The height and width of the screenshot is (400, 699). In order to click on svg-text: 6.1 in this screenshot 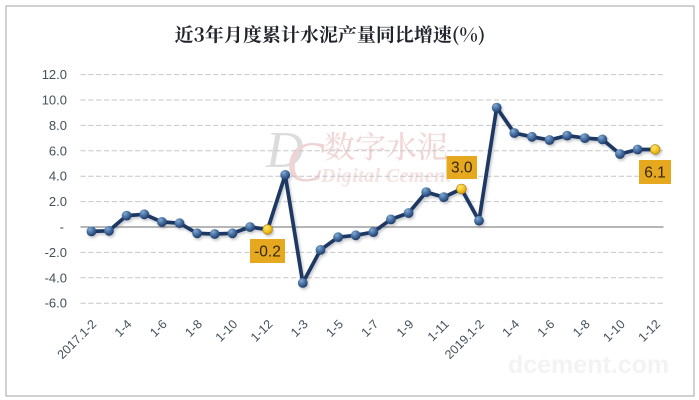, I will do `click(655, 173)`.